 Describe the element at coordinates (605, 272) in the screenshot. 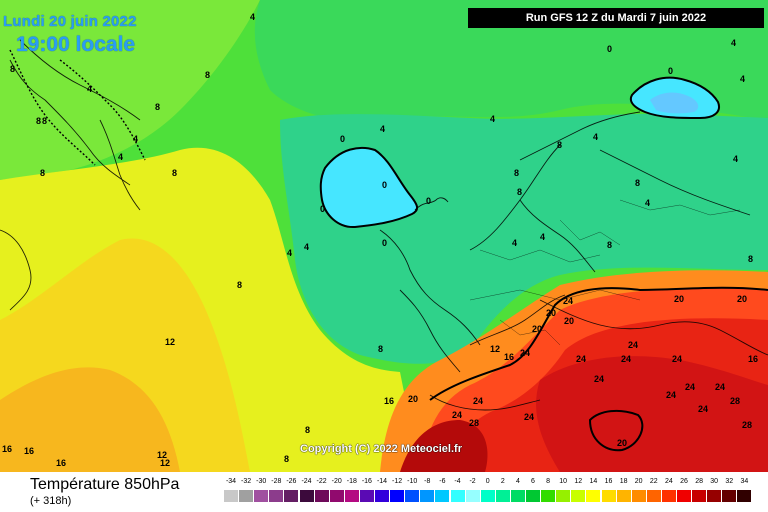

I see `borders` at that location.